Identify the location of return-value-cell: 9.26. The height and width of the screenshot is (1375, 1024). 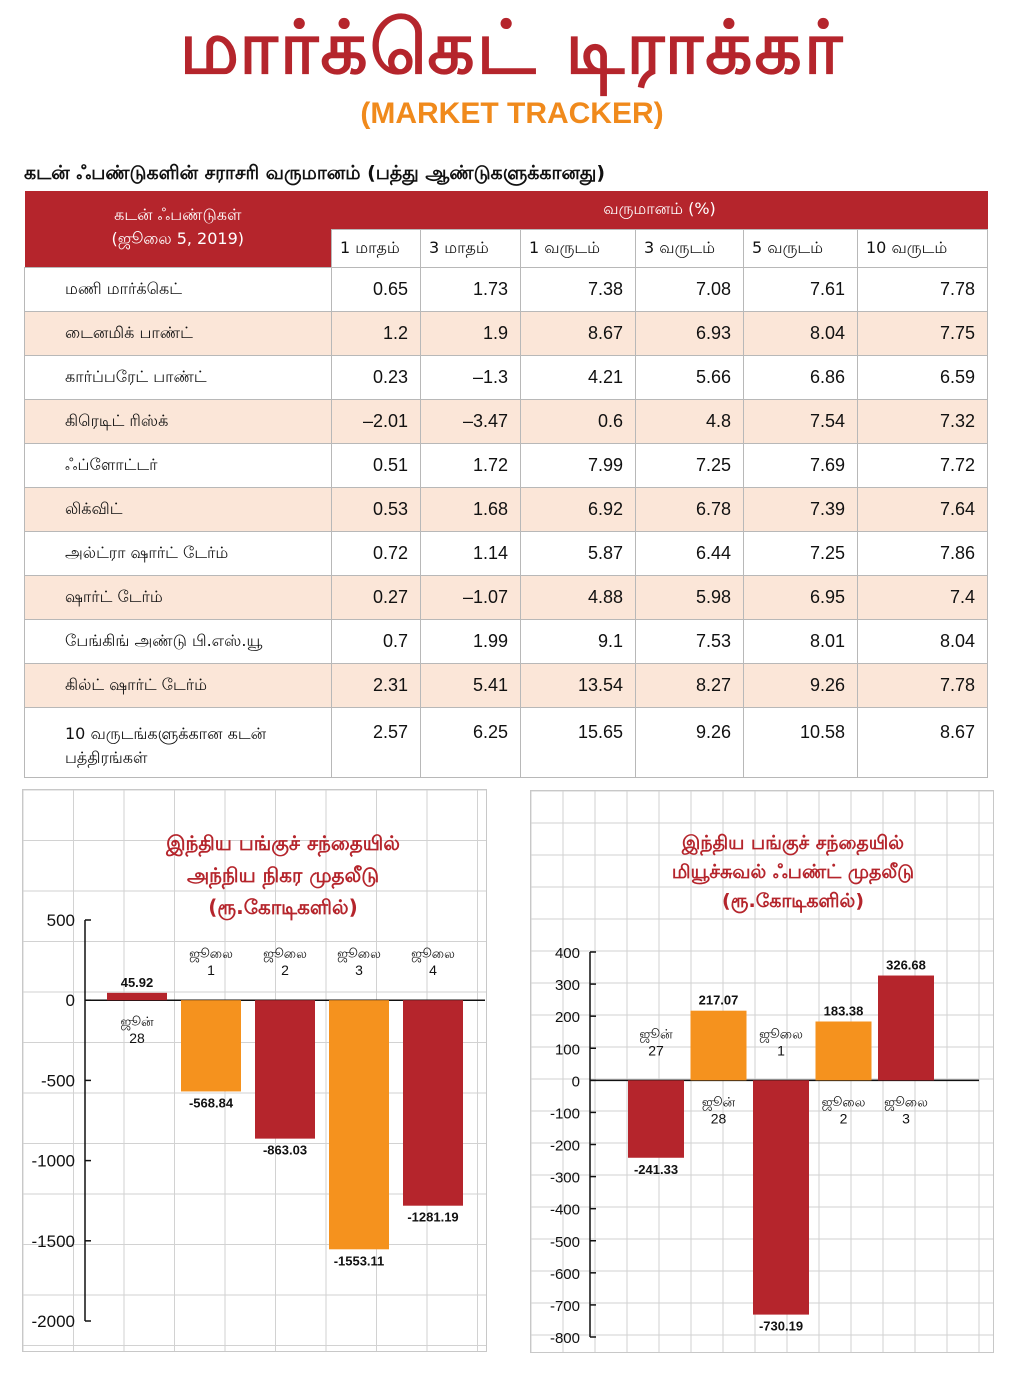
(689, 742).